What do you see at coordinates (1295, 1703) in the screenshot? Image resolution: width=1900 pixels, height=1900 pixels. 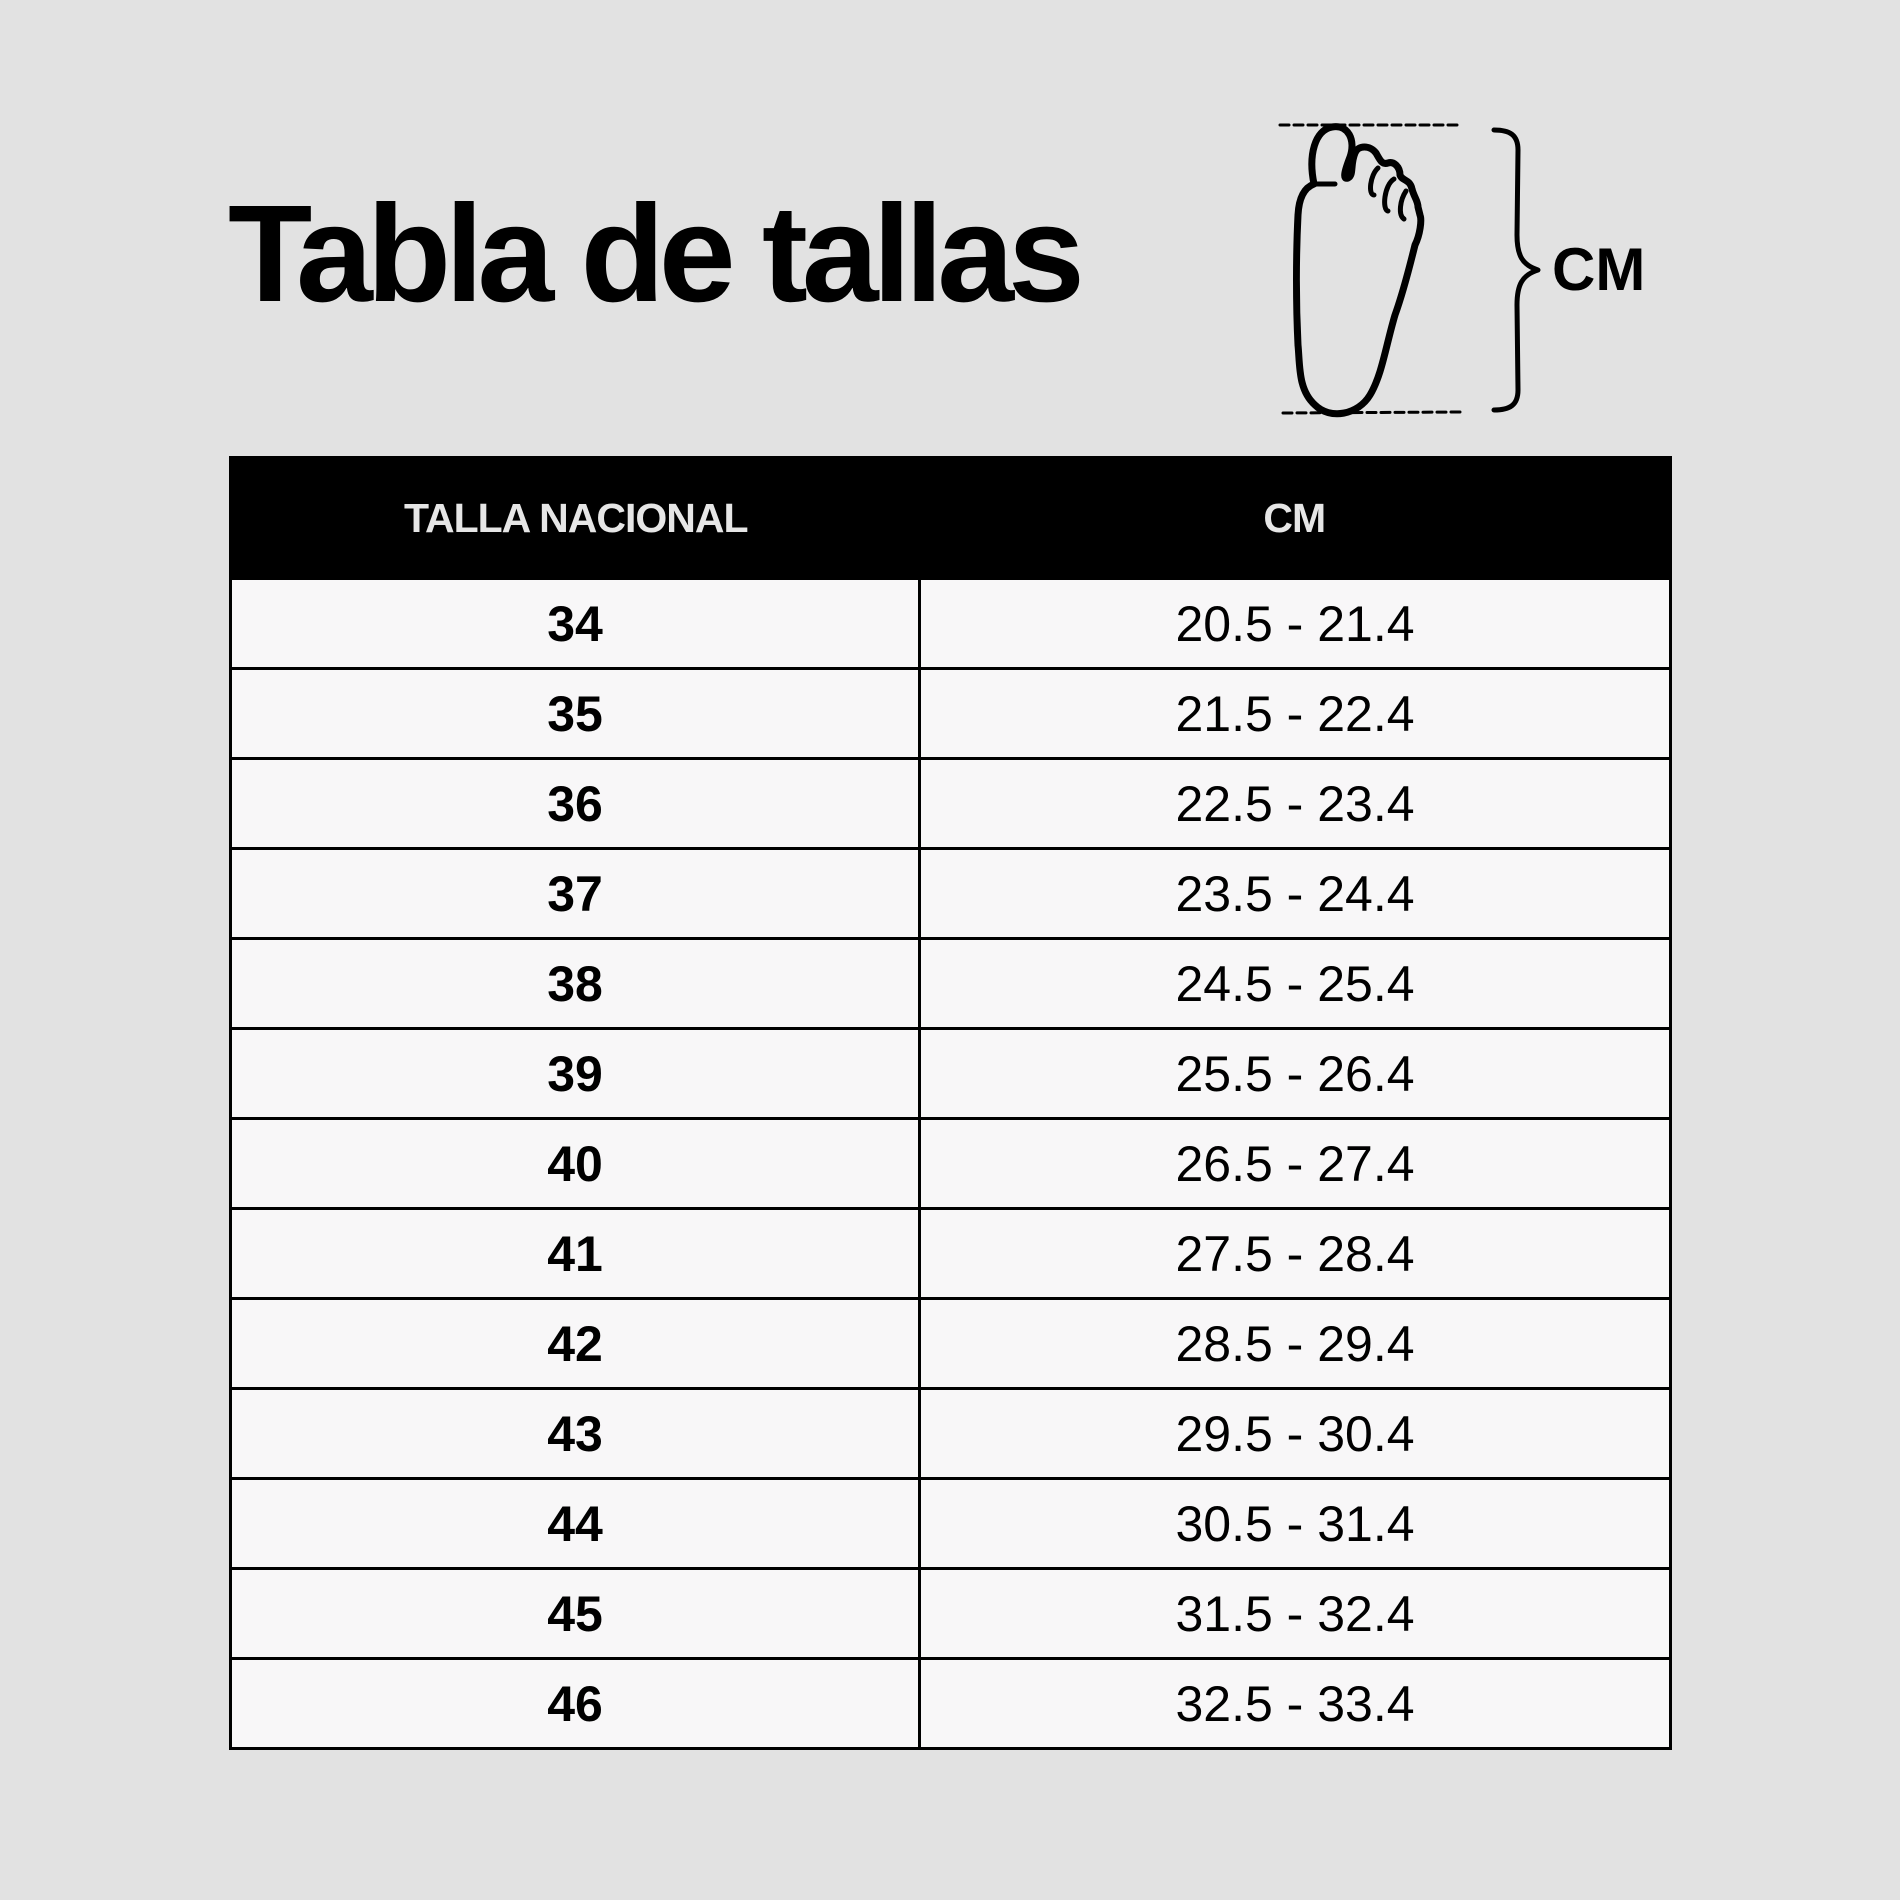 I see `cm-cell: 32.5 - 33.4` at bounding box center [1295, 1703].